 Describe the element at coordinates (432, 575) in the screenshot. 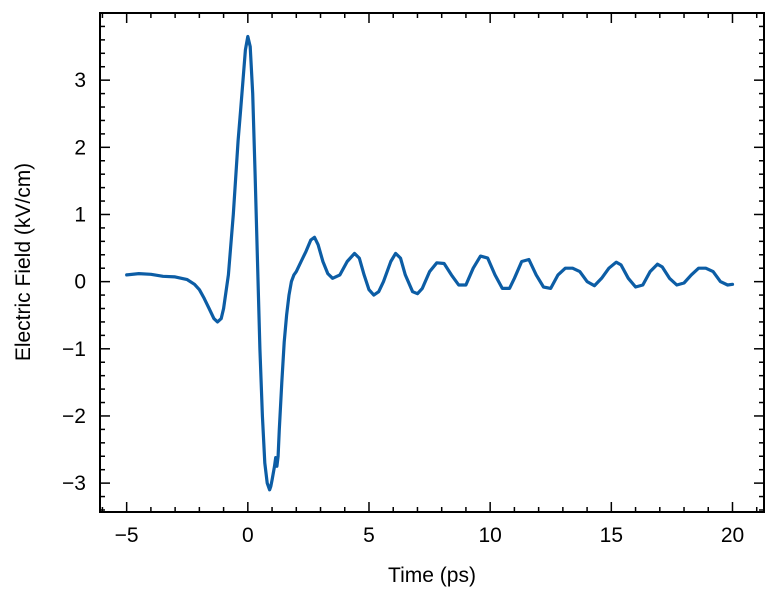

I see `x-axis-label: Time (ps)` at that location.